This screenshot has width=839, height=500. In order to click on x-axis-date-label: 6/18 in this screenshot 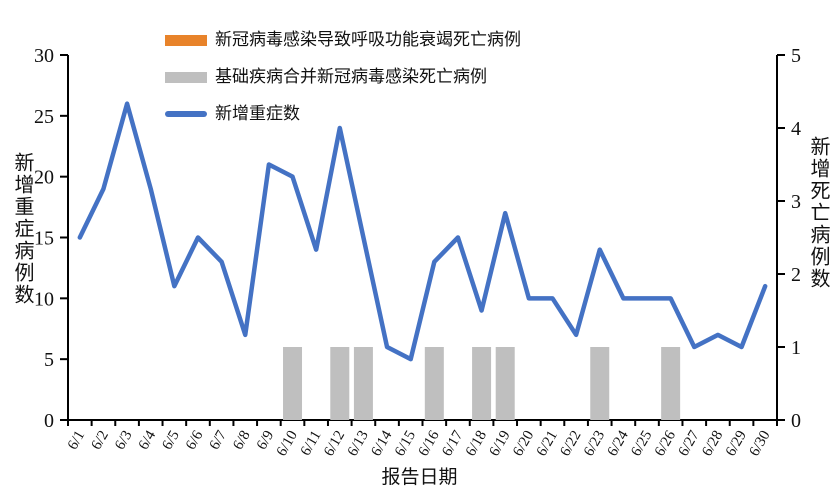, I will do `click(476, 443)`.